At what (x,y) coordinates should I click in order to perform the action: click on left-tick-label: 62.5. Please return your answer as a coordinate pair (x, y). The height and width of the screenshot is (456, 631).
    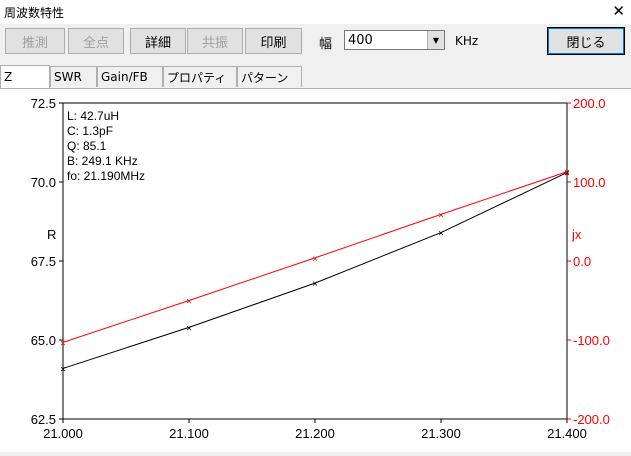
    Looking at the image, I should click on (43, 419).